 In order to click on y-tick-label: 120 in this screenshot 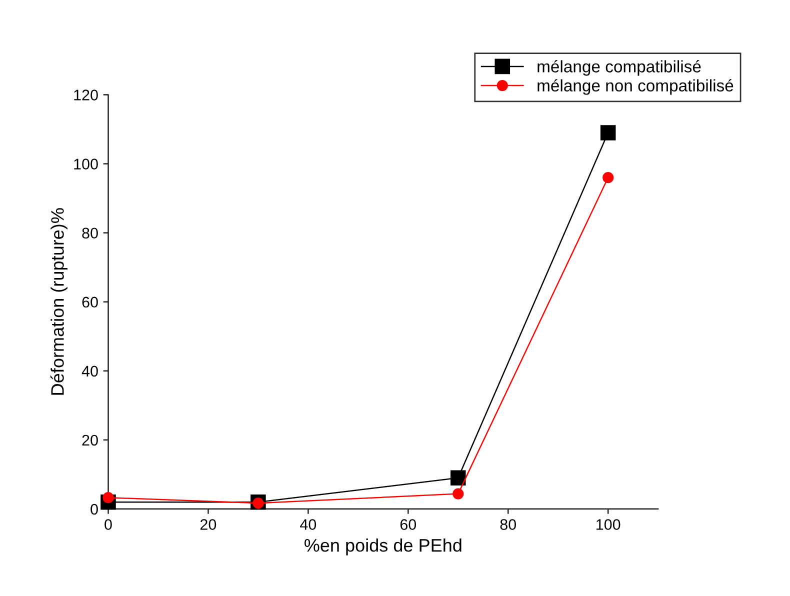, I will do `click(86, 95)`.